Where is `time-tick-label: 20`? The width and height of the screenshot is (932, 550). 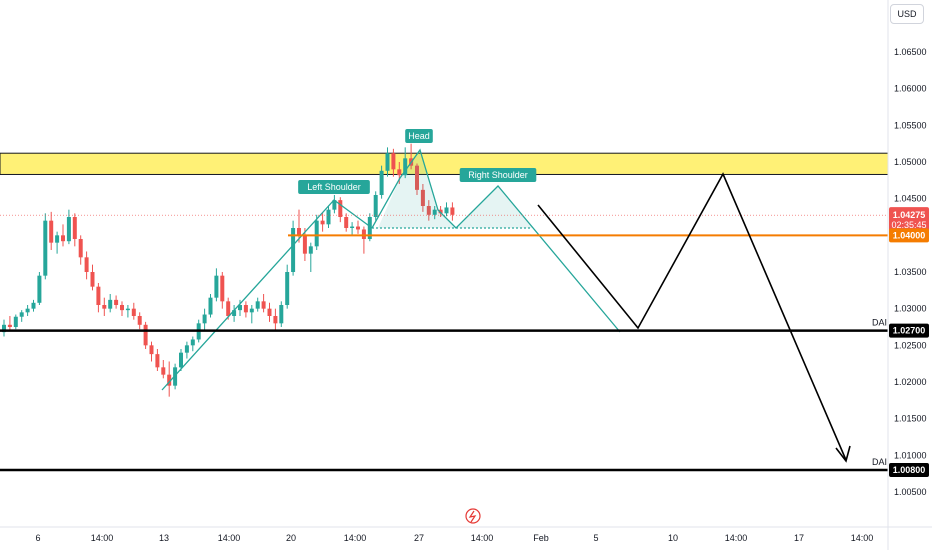 time-tick-label: 20 is located at coordinates (291, 538).